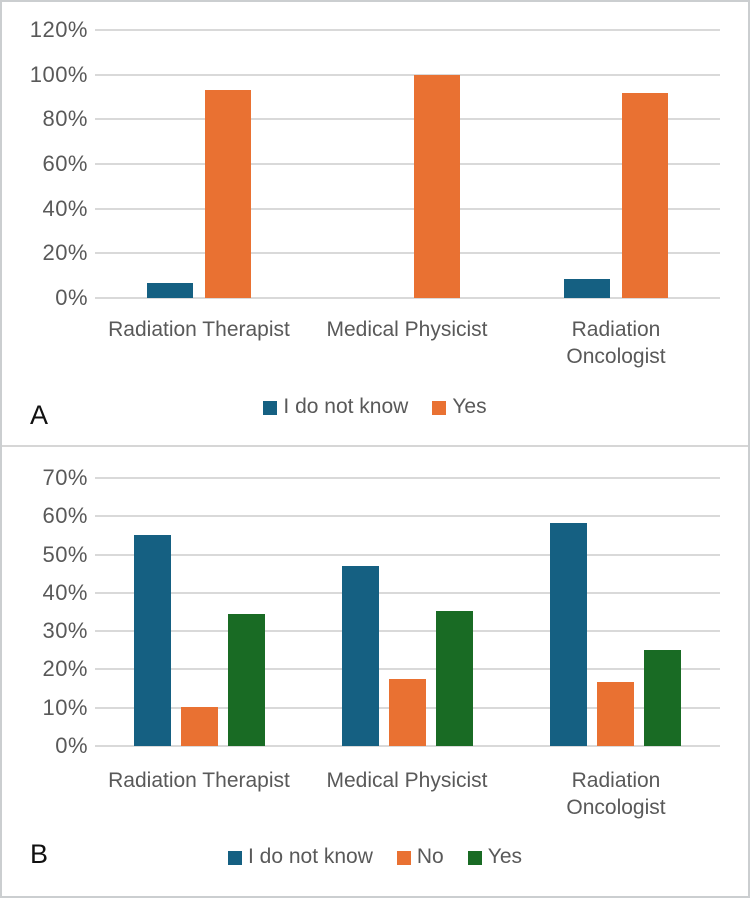  I want to click on chart-legend: I do not know No Yes, so click(375, 857).